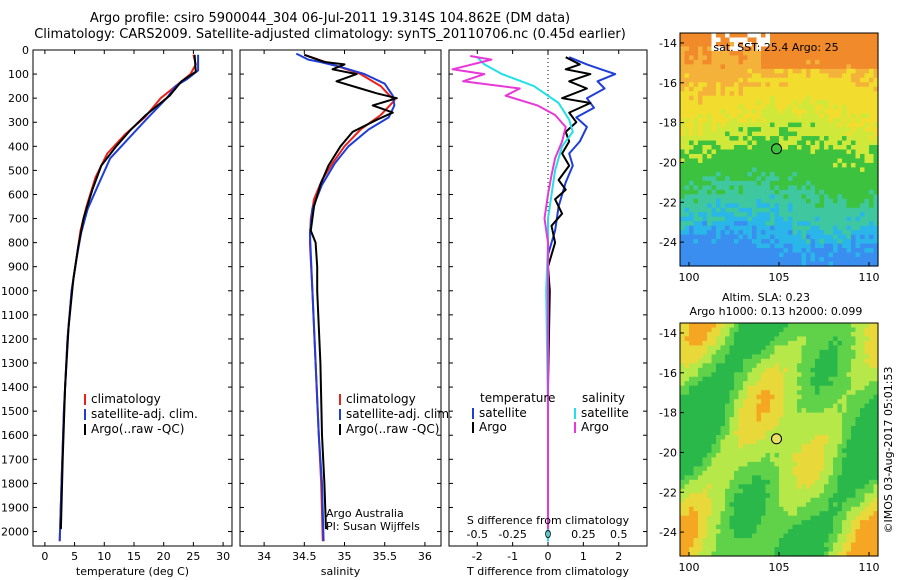 The image size is (900, 580). What do you see at coordinates (18, 219) in the screenshot?
I see `y-tick-label: 700` at bounding box center [18, 219].